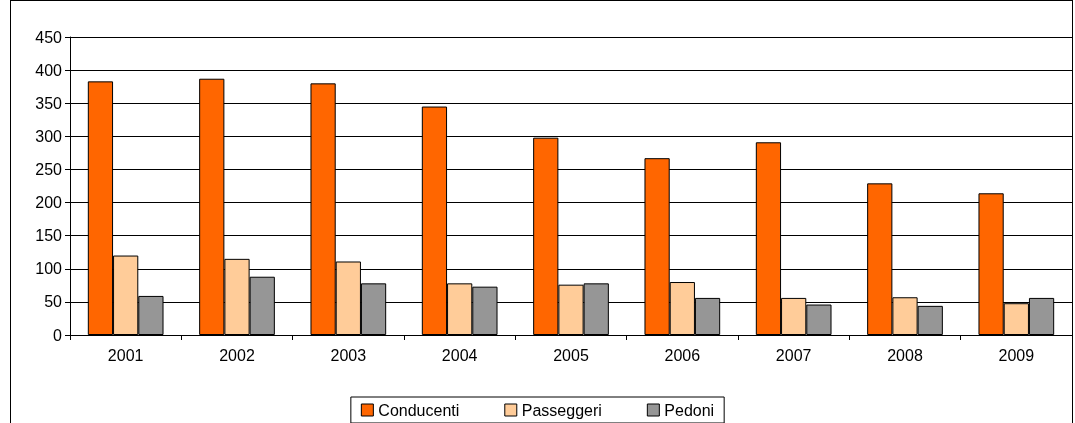 The image size is (1075, 423). I want to click on y-tick-label: 400, so click(49, 70).